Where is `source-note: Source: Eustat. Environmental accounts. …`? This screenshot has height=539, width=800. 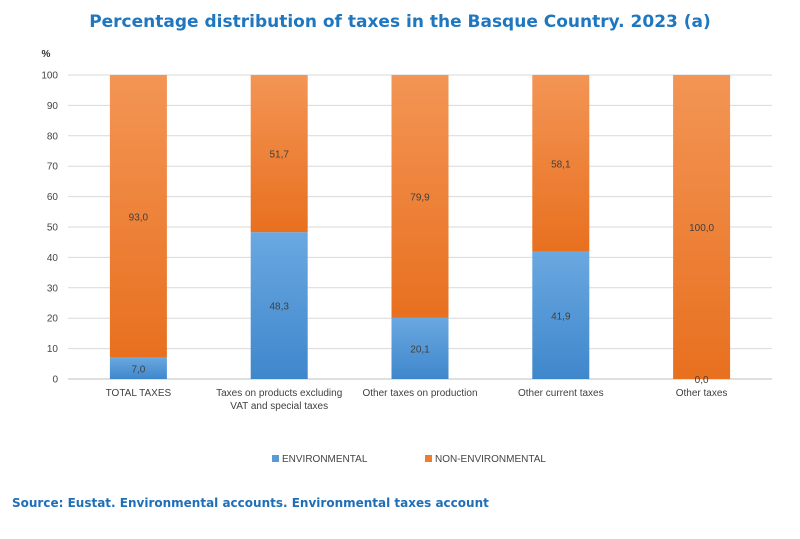 source-note: Source: Eustat. Environmental accounts. … is located at coordinates (250, 503).